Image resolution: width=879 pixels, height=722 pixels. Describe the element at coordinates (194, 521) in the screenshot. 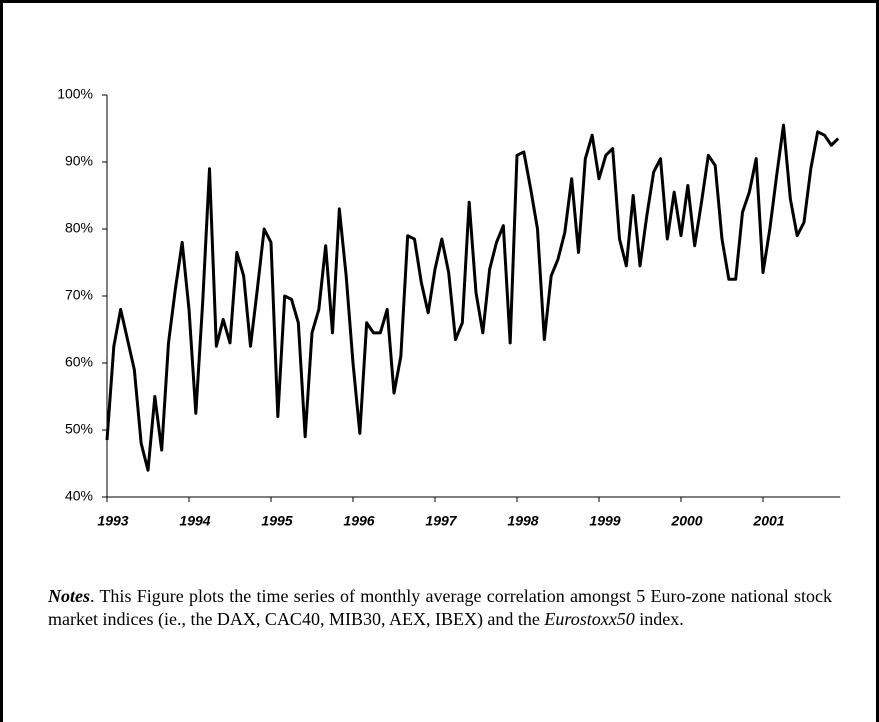

I see `x-tick-label: 1994` at that location.